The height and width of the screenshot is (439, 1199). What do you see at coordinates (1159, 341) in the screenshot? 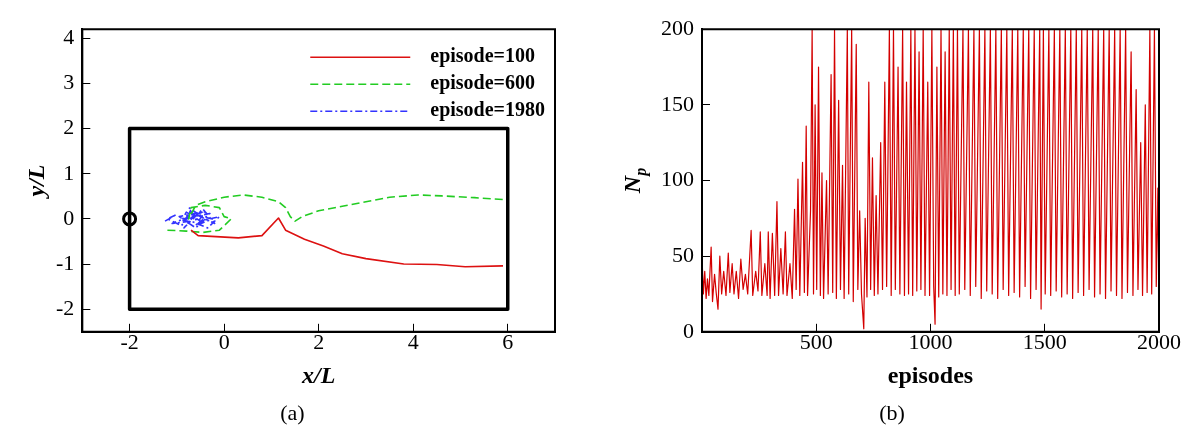
I see `x-tick-label: 2000` at bounding box center [1159, 341].